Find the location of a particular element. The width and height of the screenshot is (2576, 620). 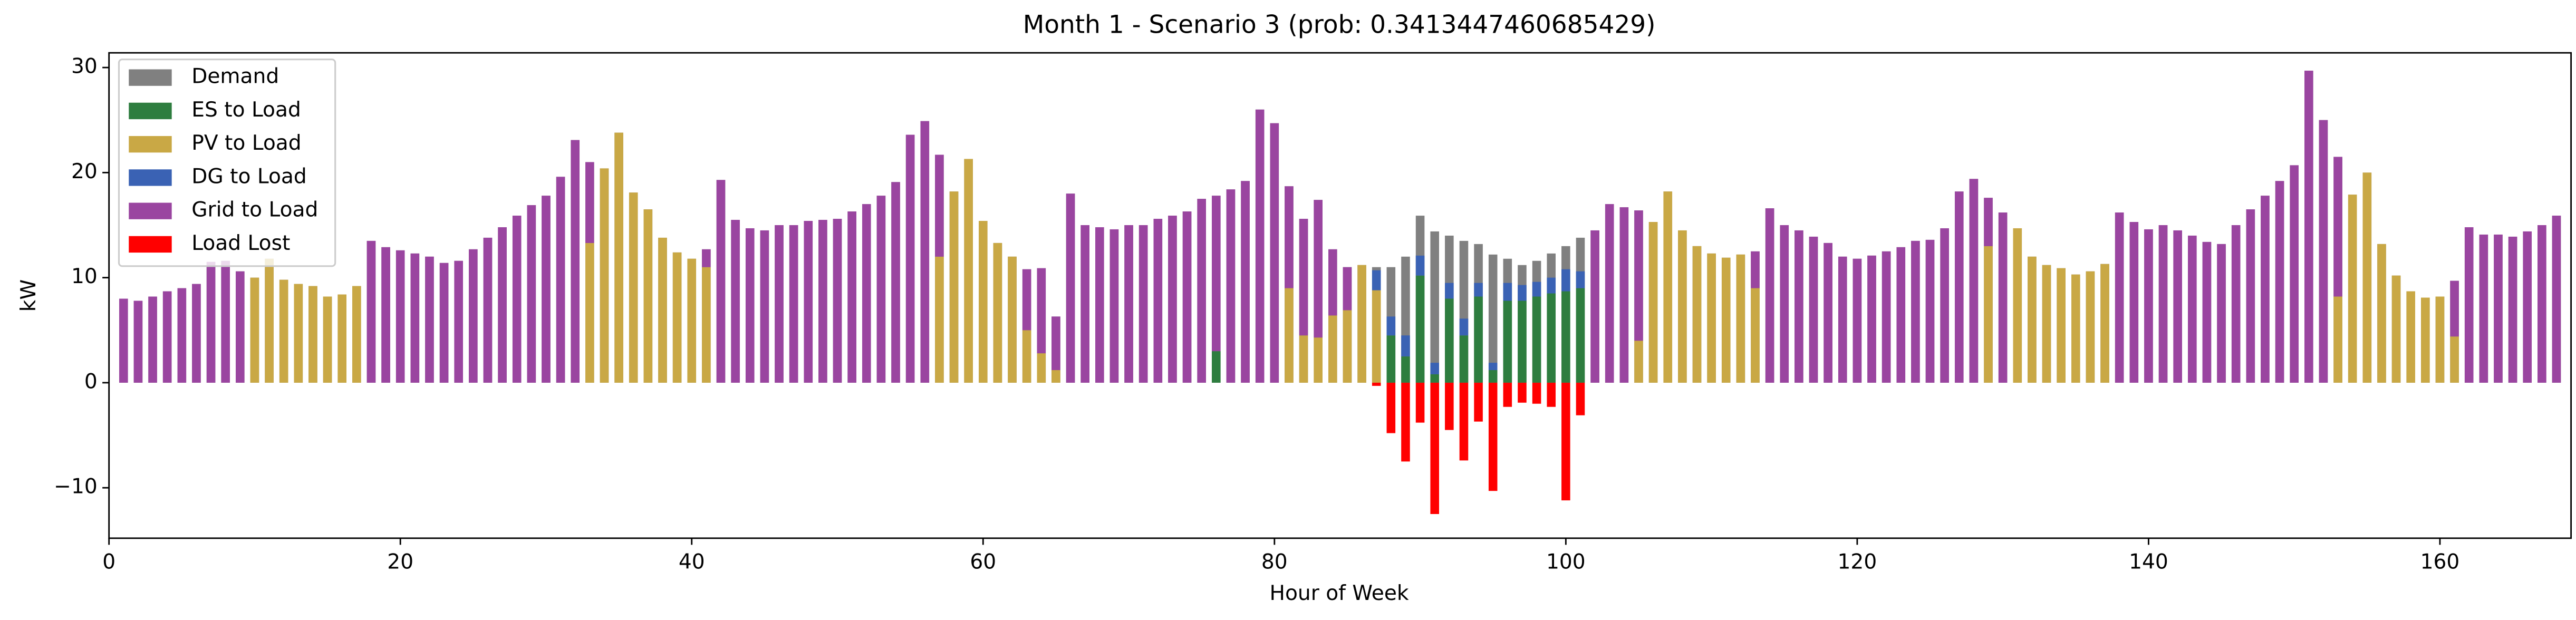

x-tick-label: 80 is located at coordinates (1274, 562).